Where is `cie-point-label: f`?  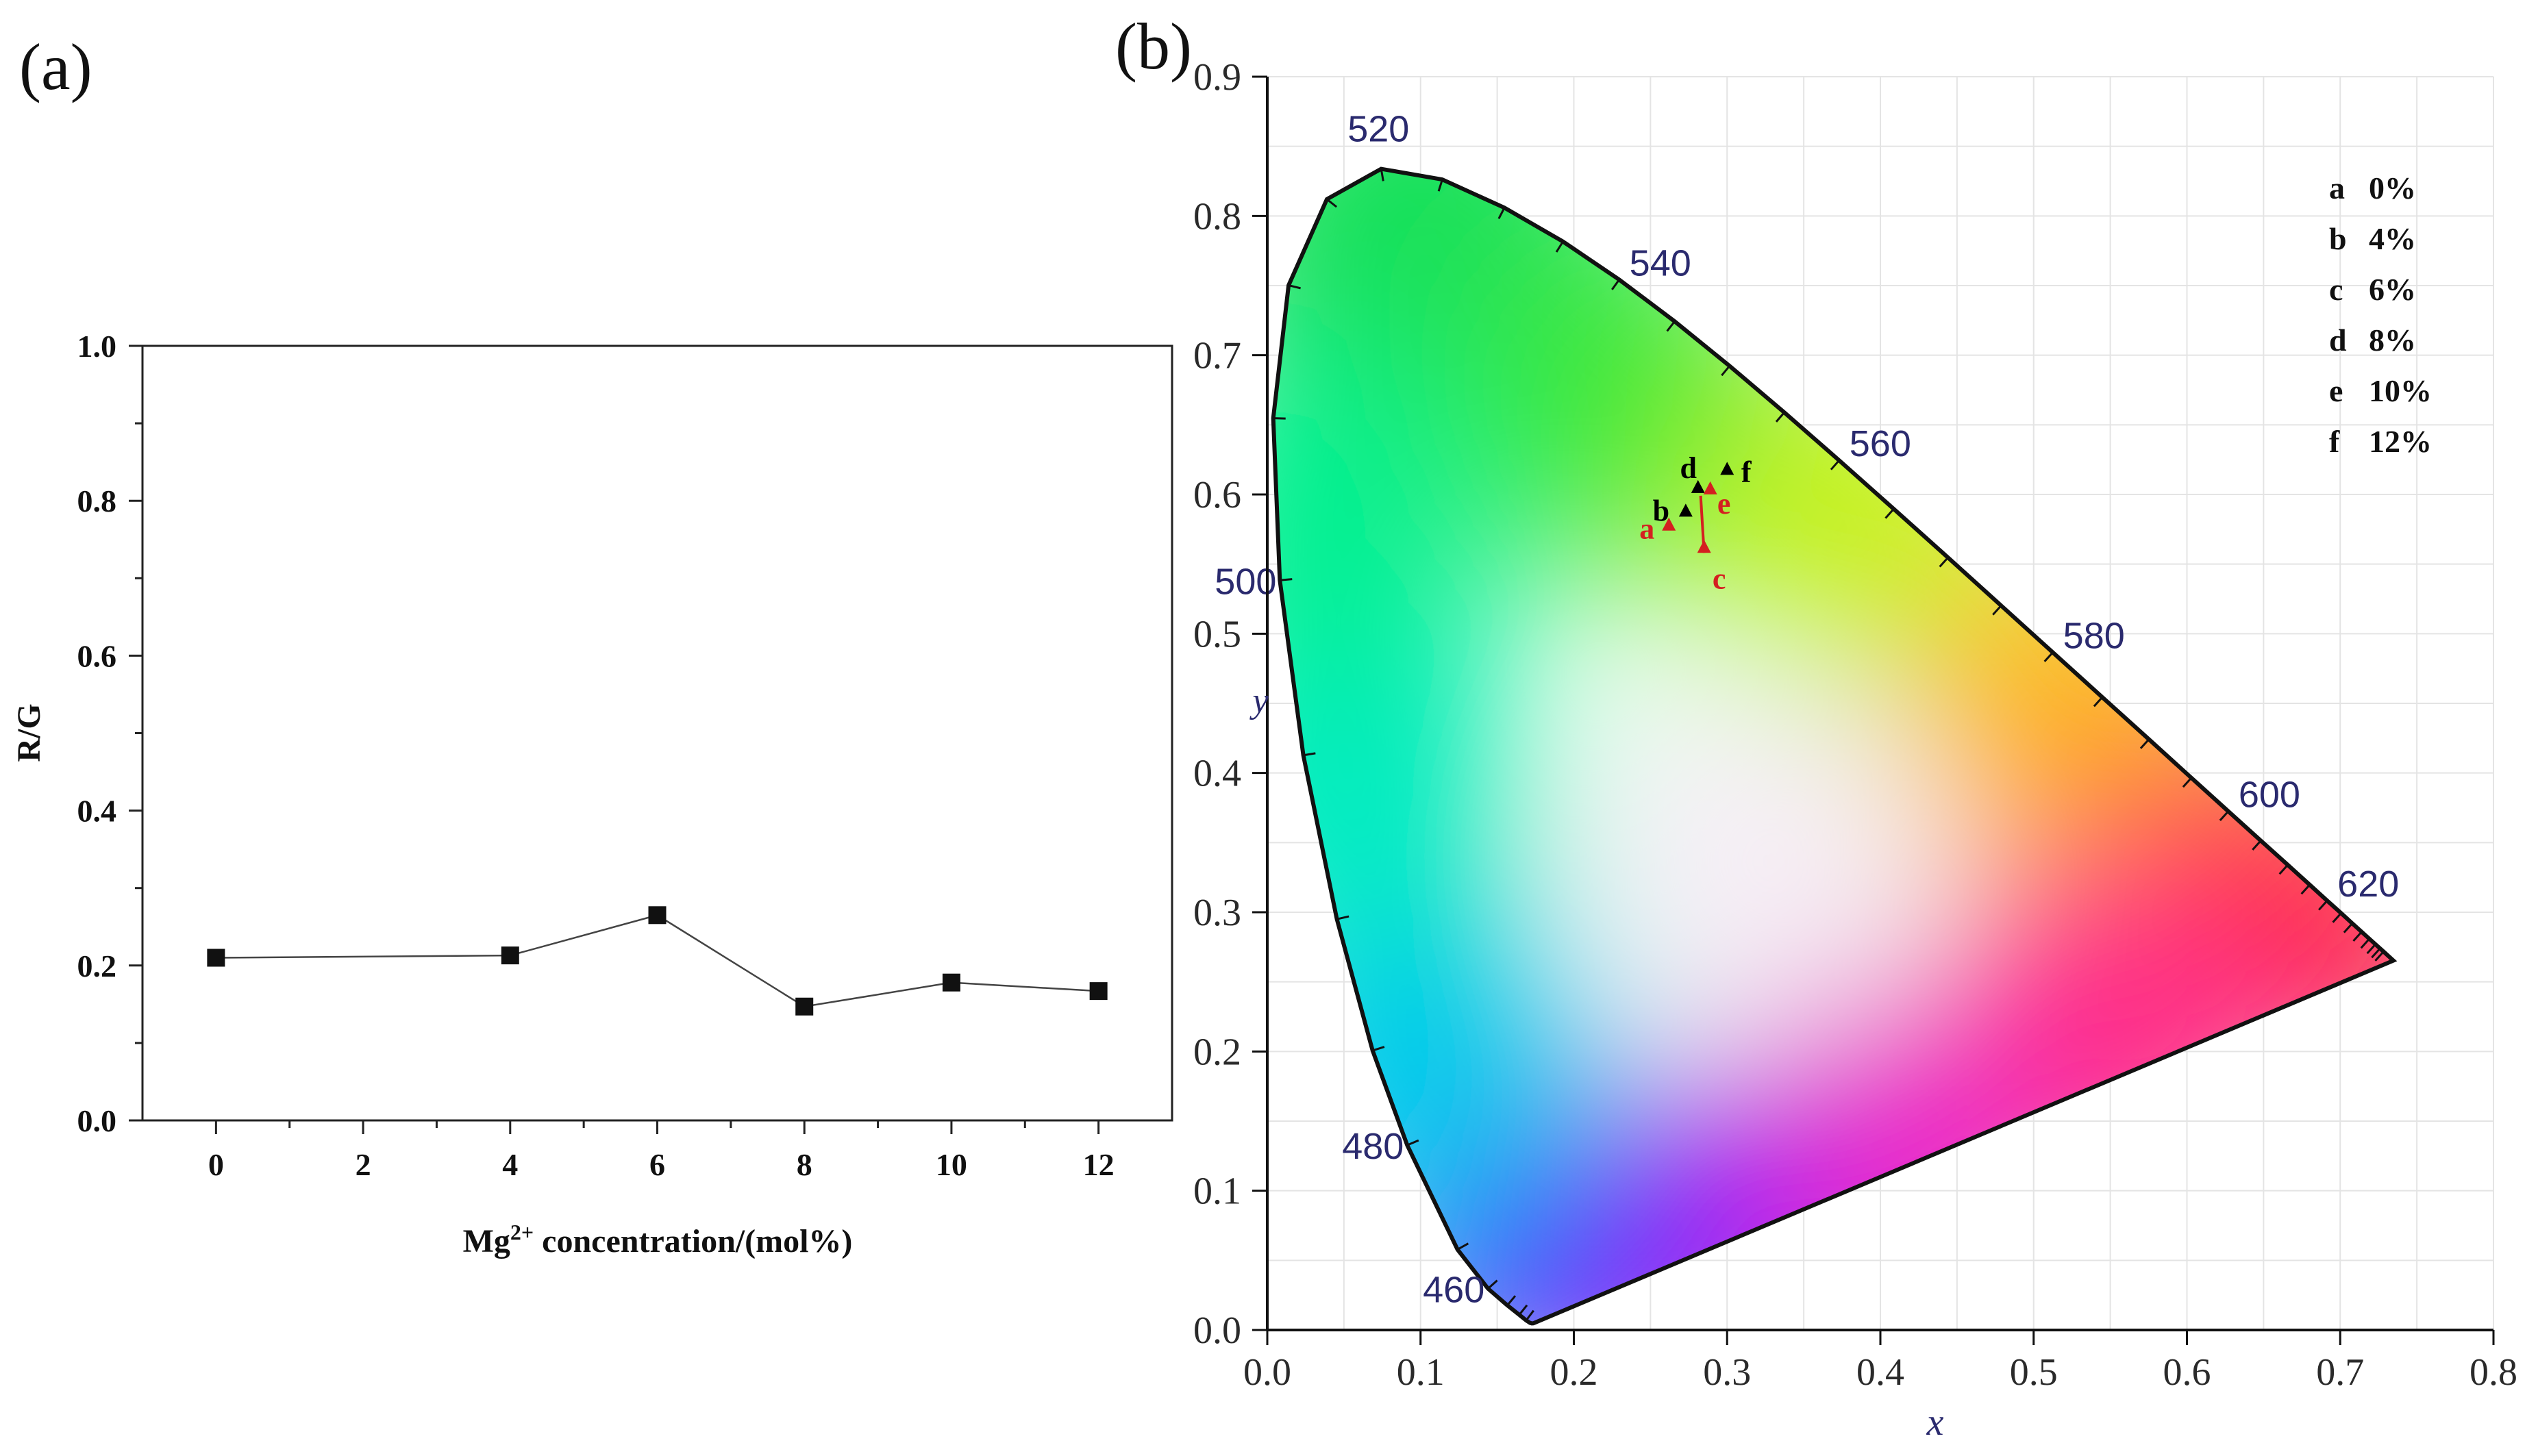 cie-point-label: f is located at coordinates (1746, 471).